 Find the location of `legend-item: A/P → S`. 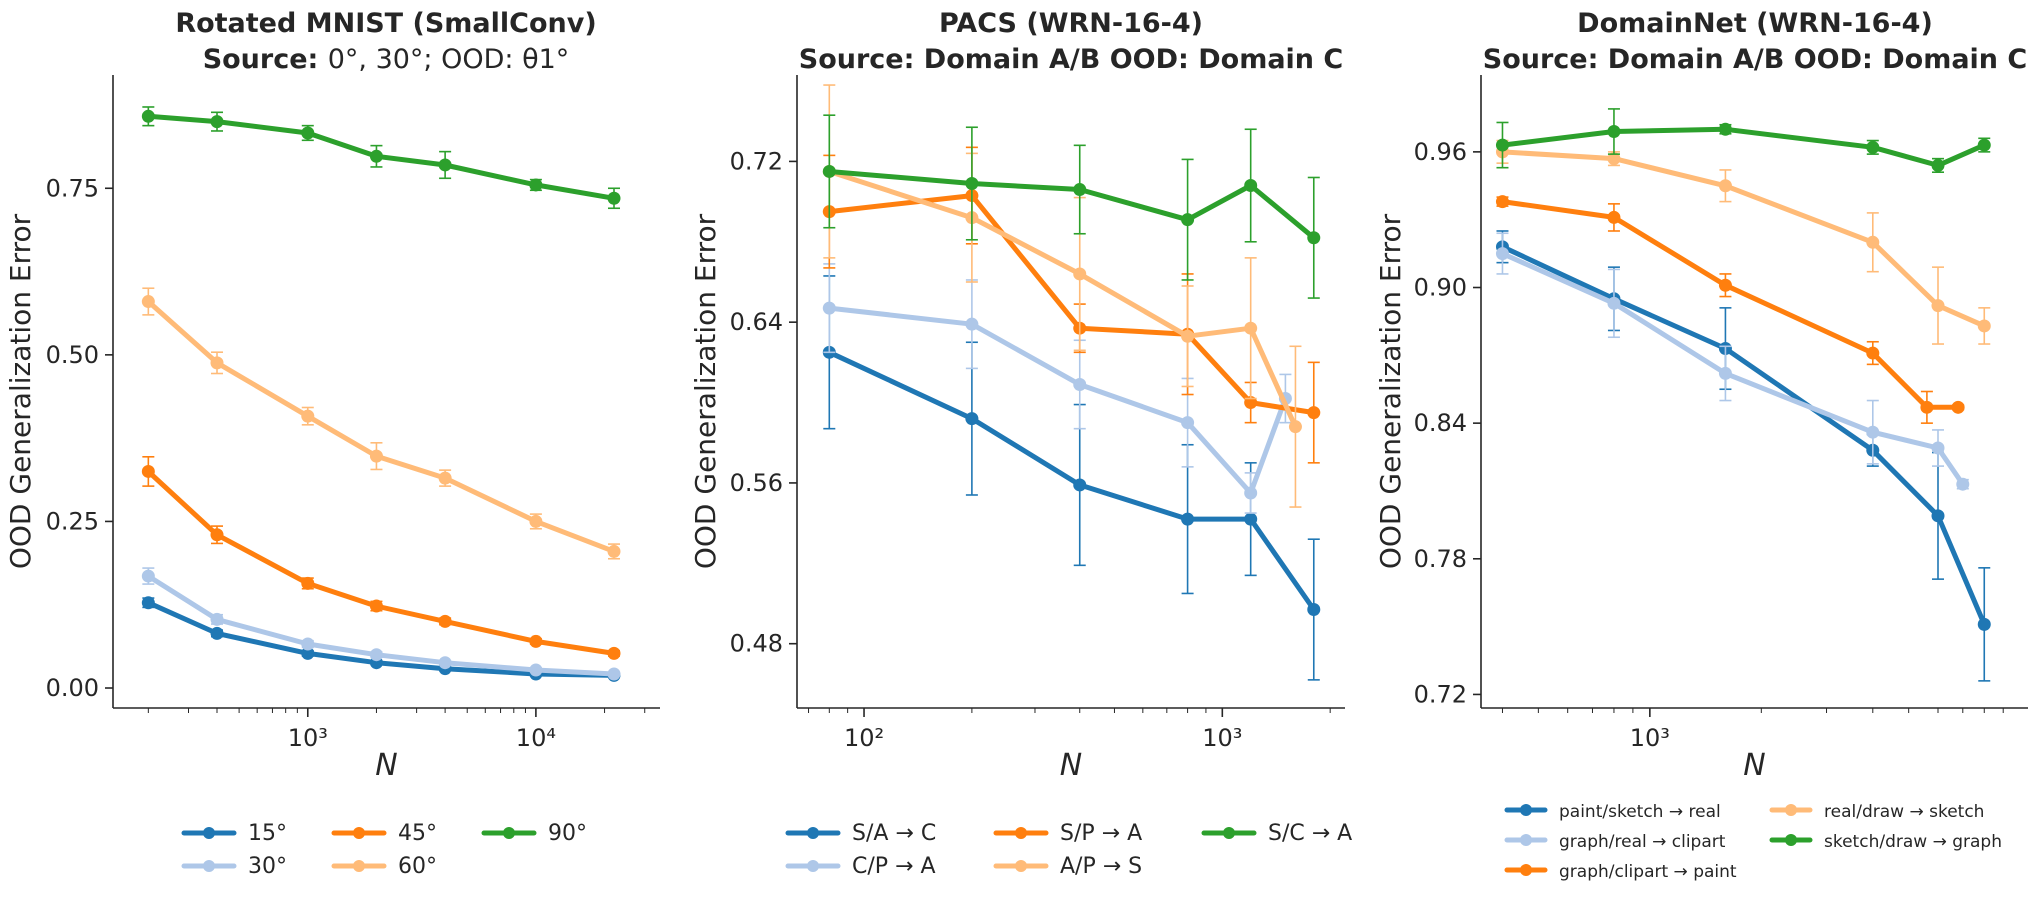

legend-item: A/P → S is located at coordinates (1067, 866).